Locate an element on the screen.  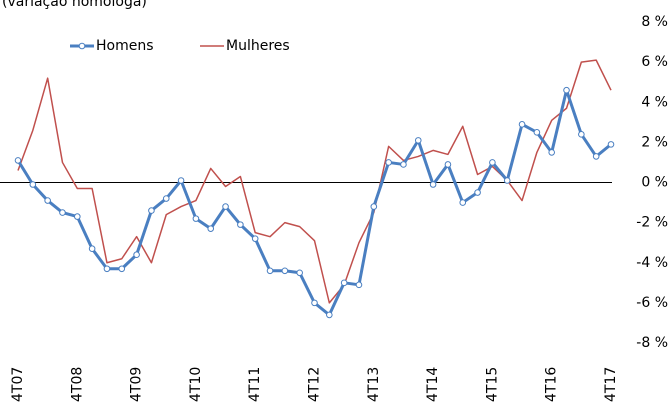
y-tick-label: 2 % is located at coordinates (654, 142).